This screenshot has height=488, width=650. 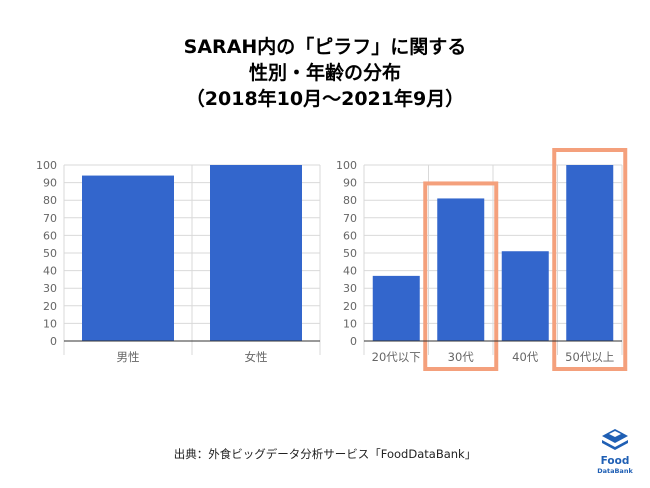 What do you see at coordinates (325, 47) in the screenshot?
I see `title-line-1: SARAH内の「ピラフ」に関する` at bounding box center [325, 47].